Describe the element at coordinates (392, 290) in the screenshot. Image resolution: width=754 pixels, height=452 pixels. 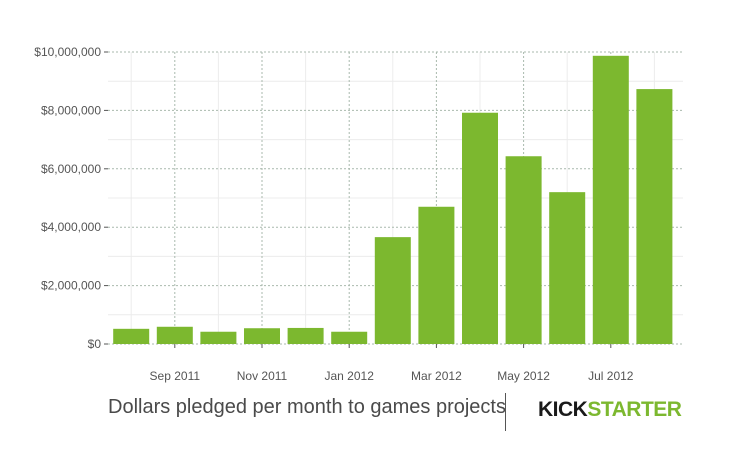
I see `bar-feb-2012` at that location.